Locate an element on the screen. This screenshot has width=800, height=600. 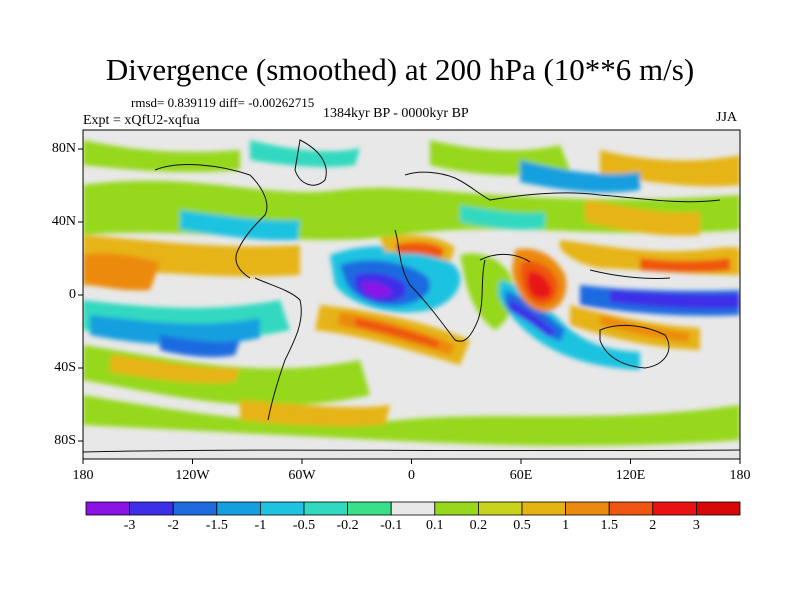
lon-label: 60E is located at coordinates (521, 475).